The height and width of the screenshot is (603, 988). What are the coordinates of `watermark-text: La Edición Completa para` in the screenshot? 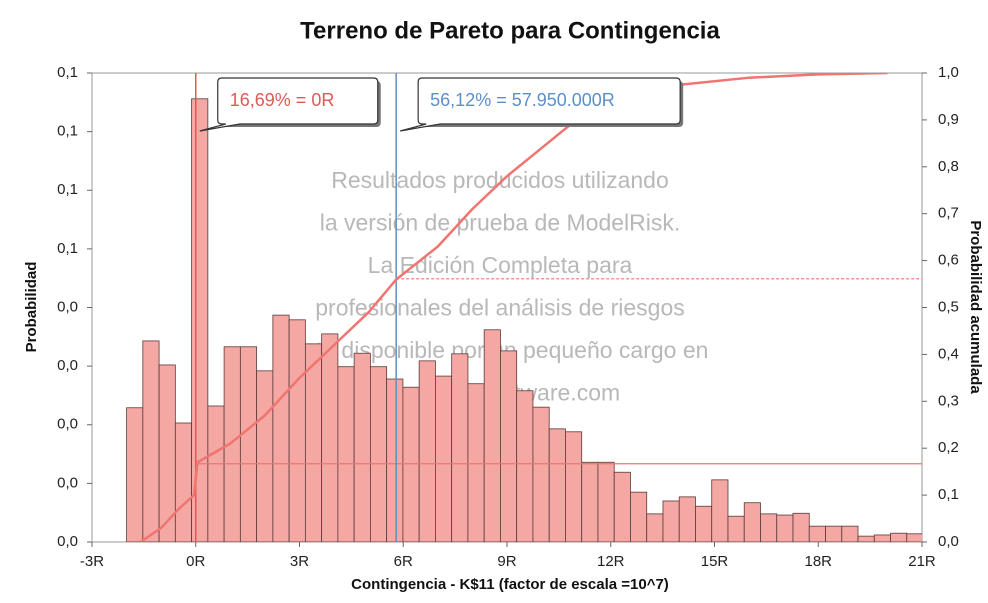 It's located at (500, 265).